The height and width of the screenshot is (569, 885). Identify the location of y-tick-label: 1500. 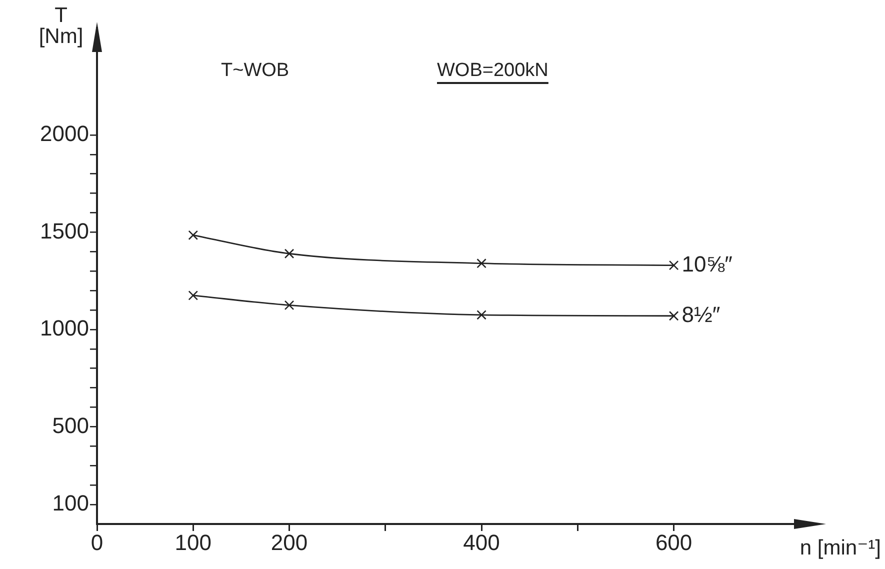
(64, 231).